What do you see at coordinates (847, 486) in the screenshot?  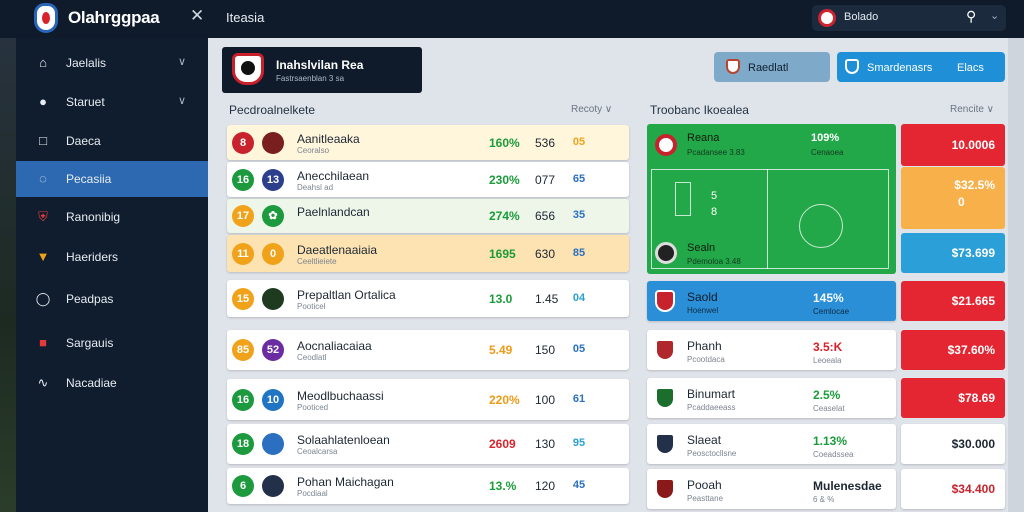 I see `card-percent: Mulenesdae` at bounding box center [847, 486].